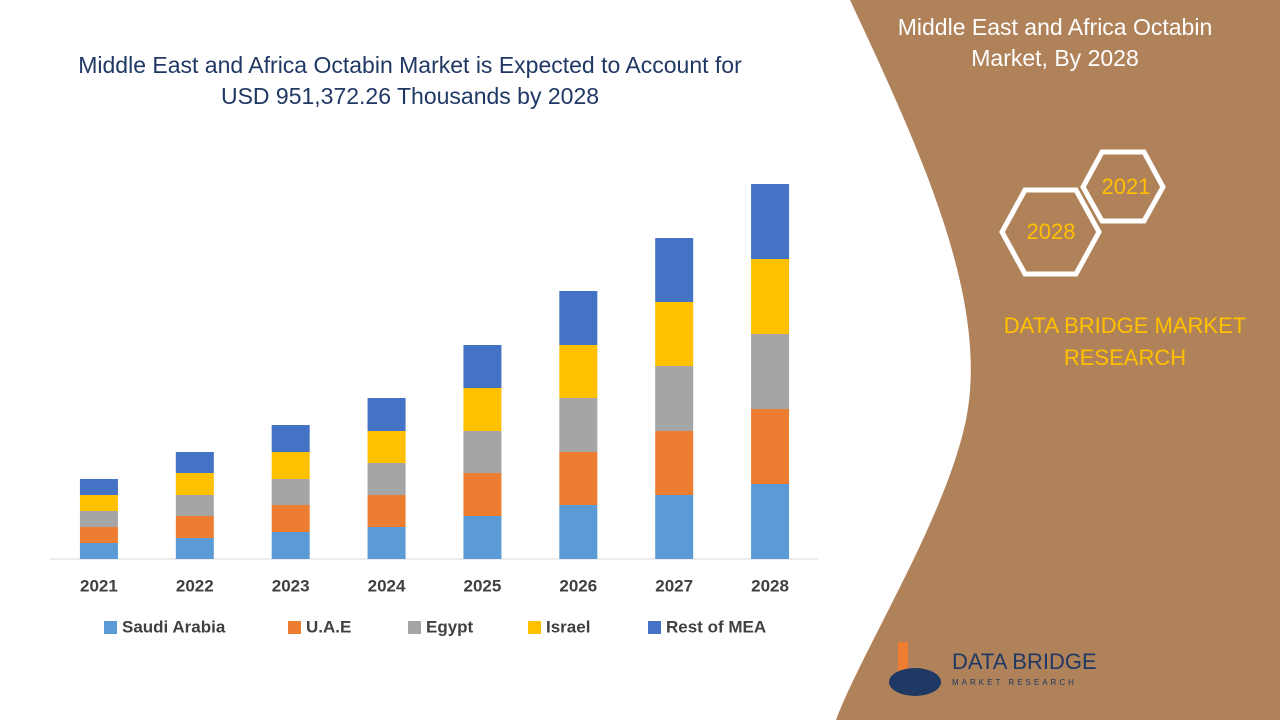  I want to click on x-tick-label: 2021, so click(99, 585).